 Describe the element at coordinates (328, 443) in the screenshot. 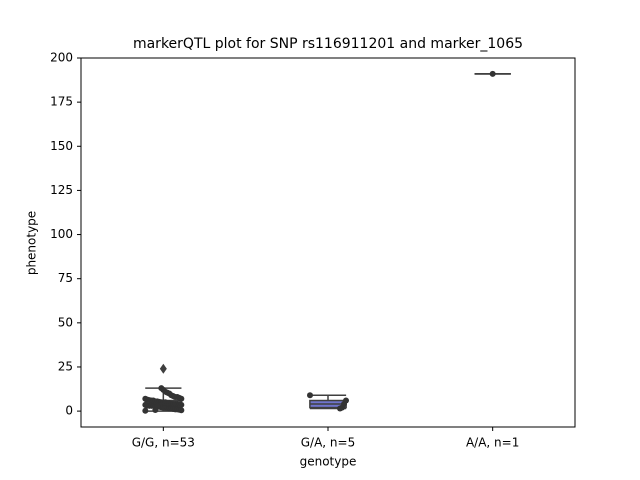

I see `x-tick-label: G/A, n=5` at that location.